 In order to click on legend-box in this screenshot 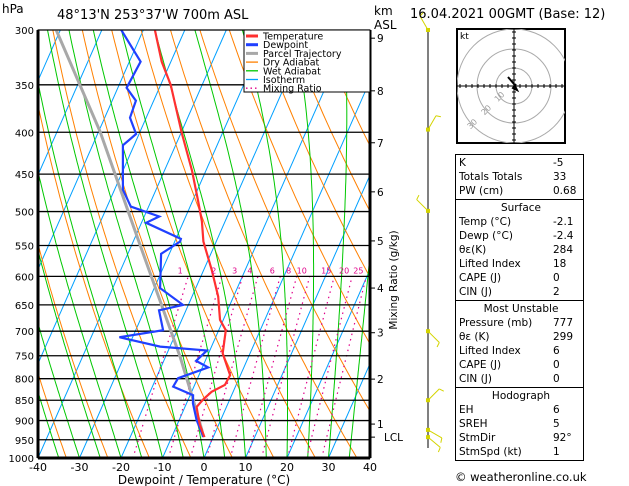, I will do `click(307, 61)`.